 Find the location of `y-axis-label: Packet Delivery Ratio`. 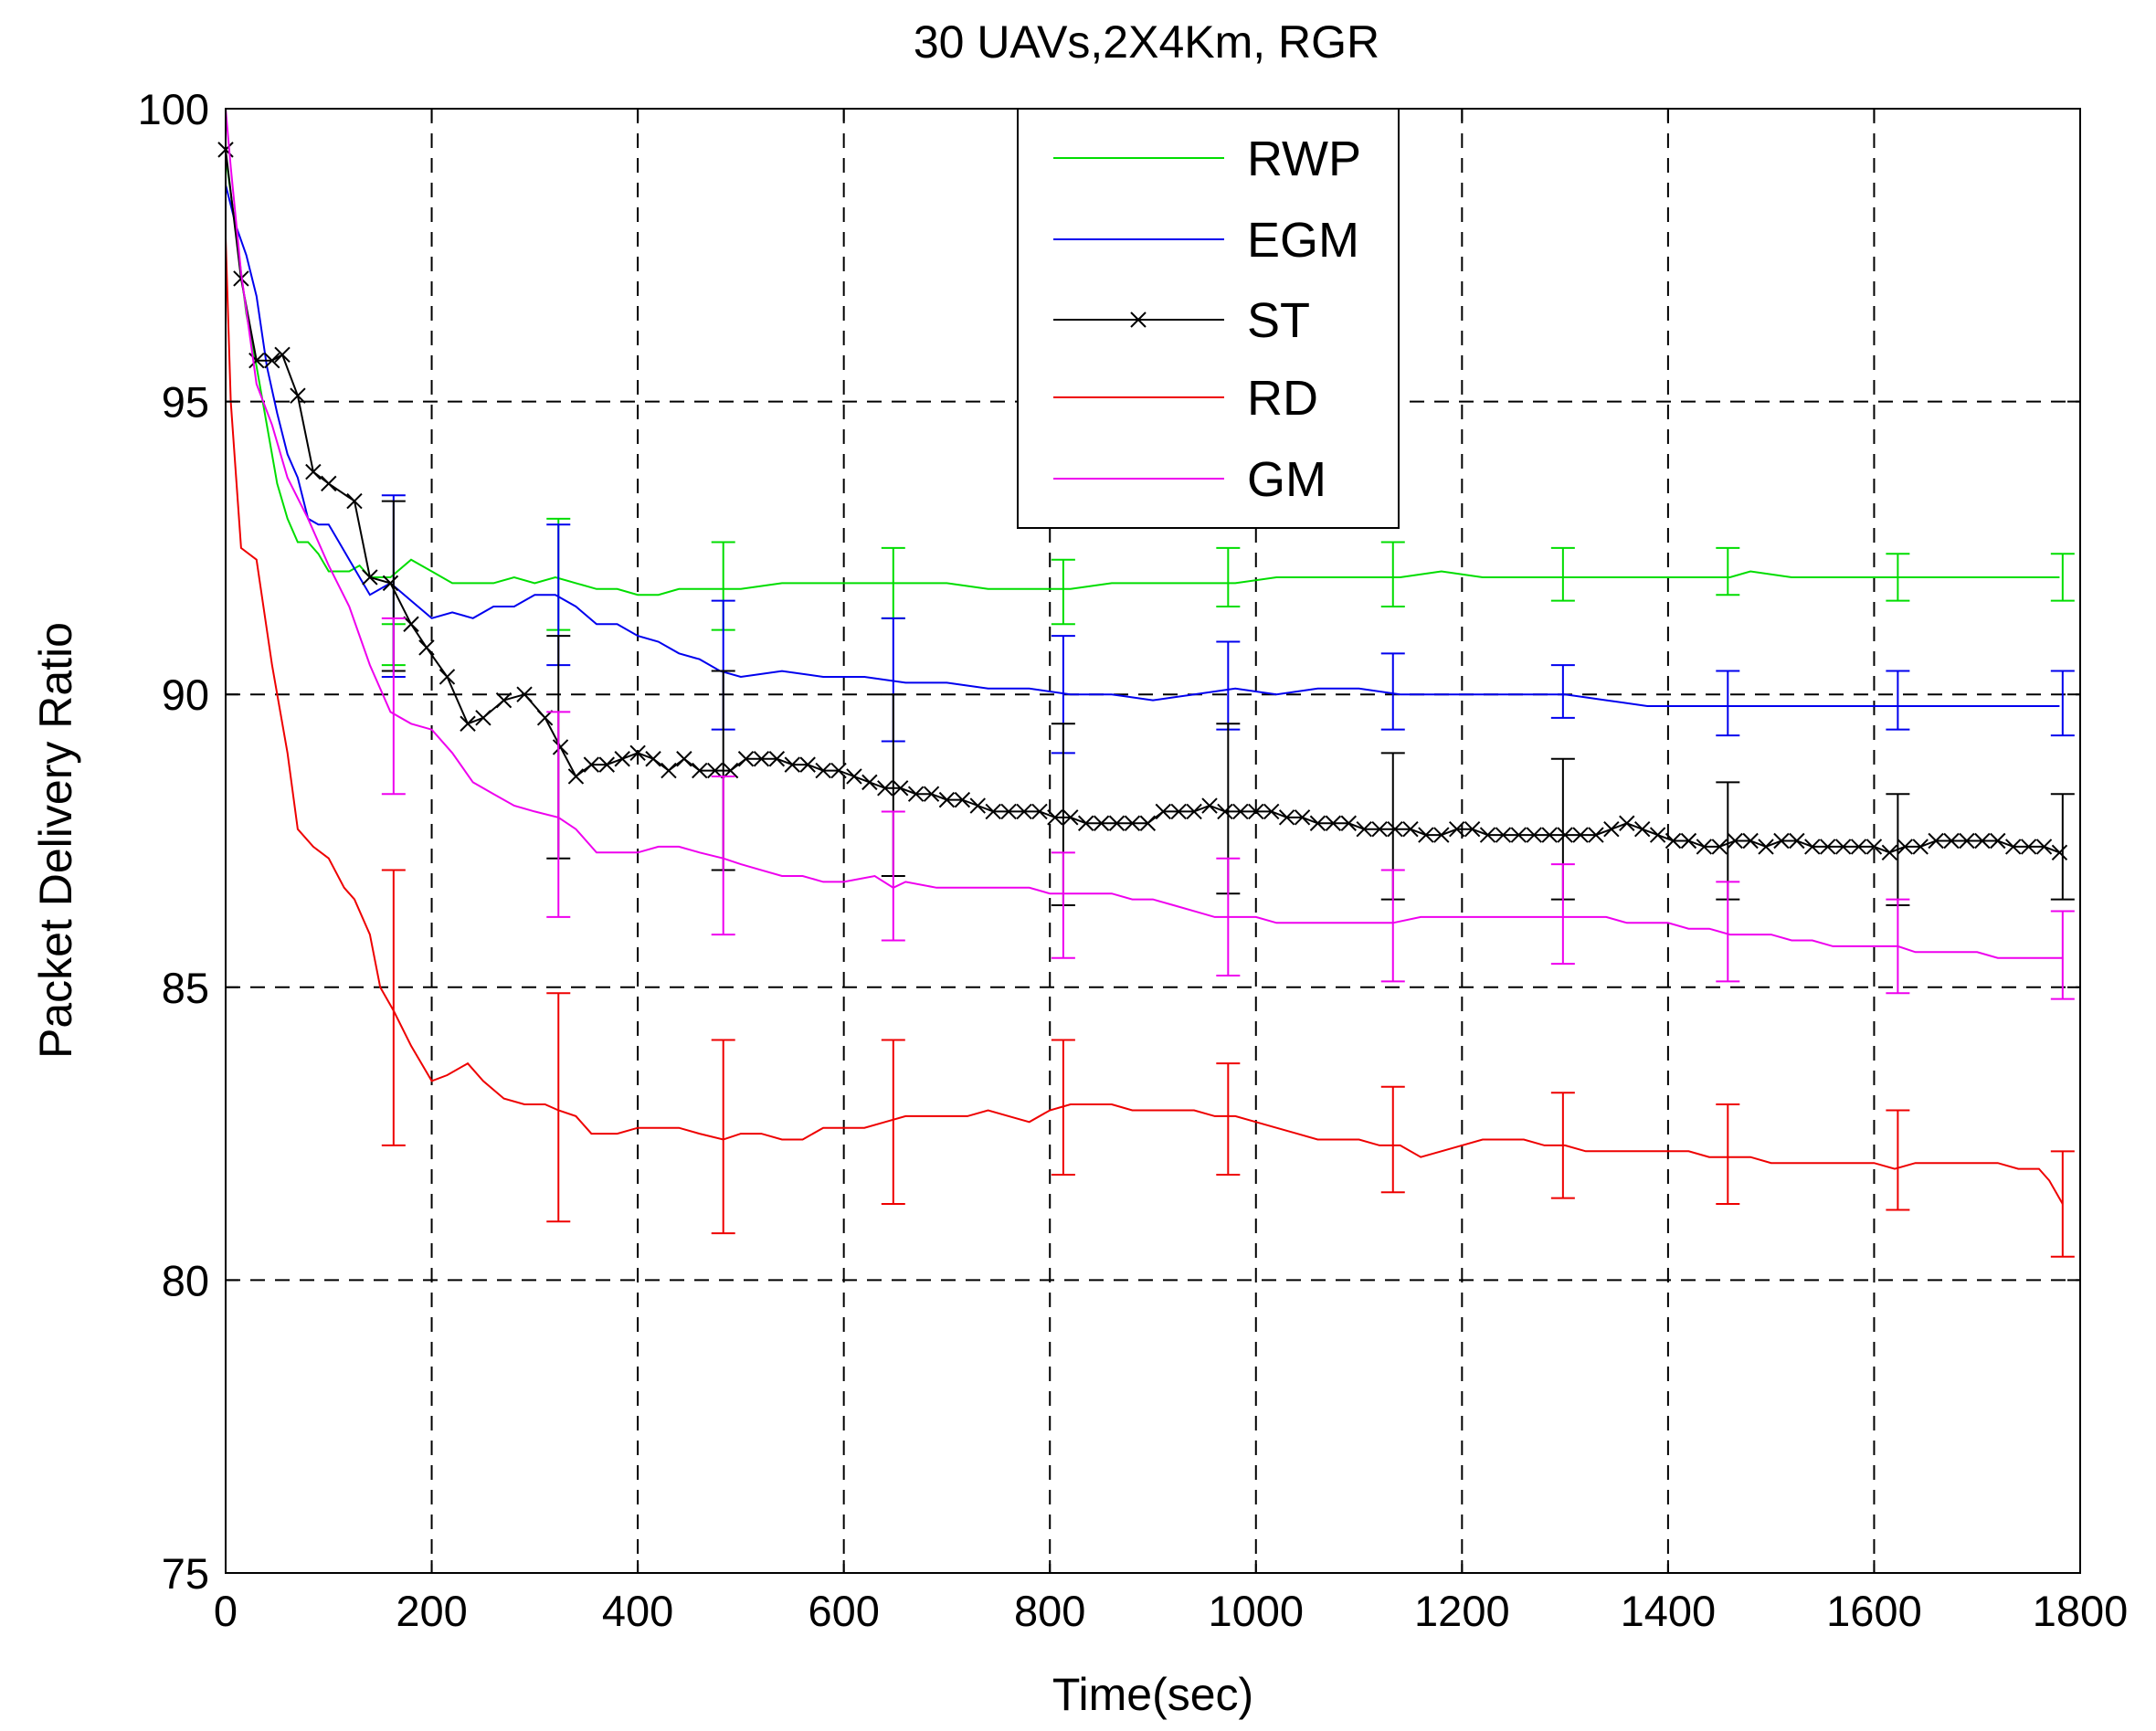

y-axis-label: Packet Delivery Ratio is located at coordinates (55, 840).